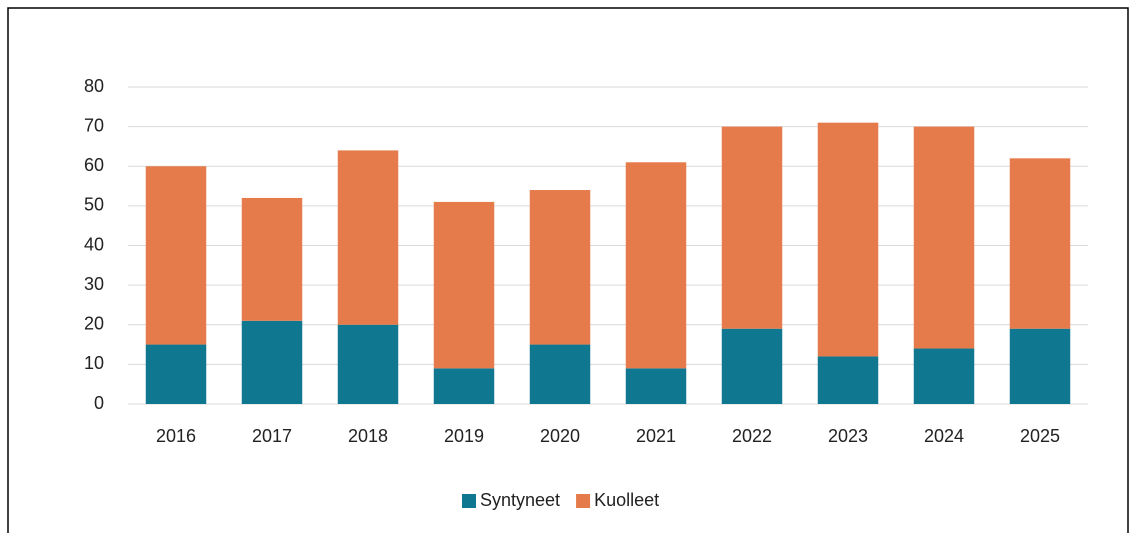 The image size is (1130, 533). What do you see at coordinates (944, 436) in the screenshot?
I see `x-tick-label: 2024` at bounding box center [944, 436].